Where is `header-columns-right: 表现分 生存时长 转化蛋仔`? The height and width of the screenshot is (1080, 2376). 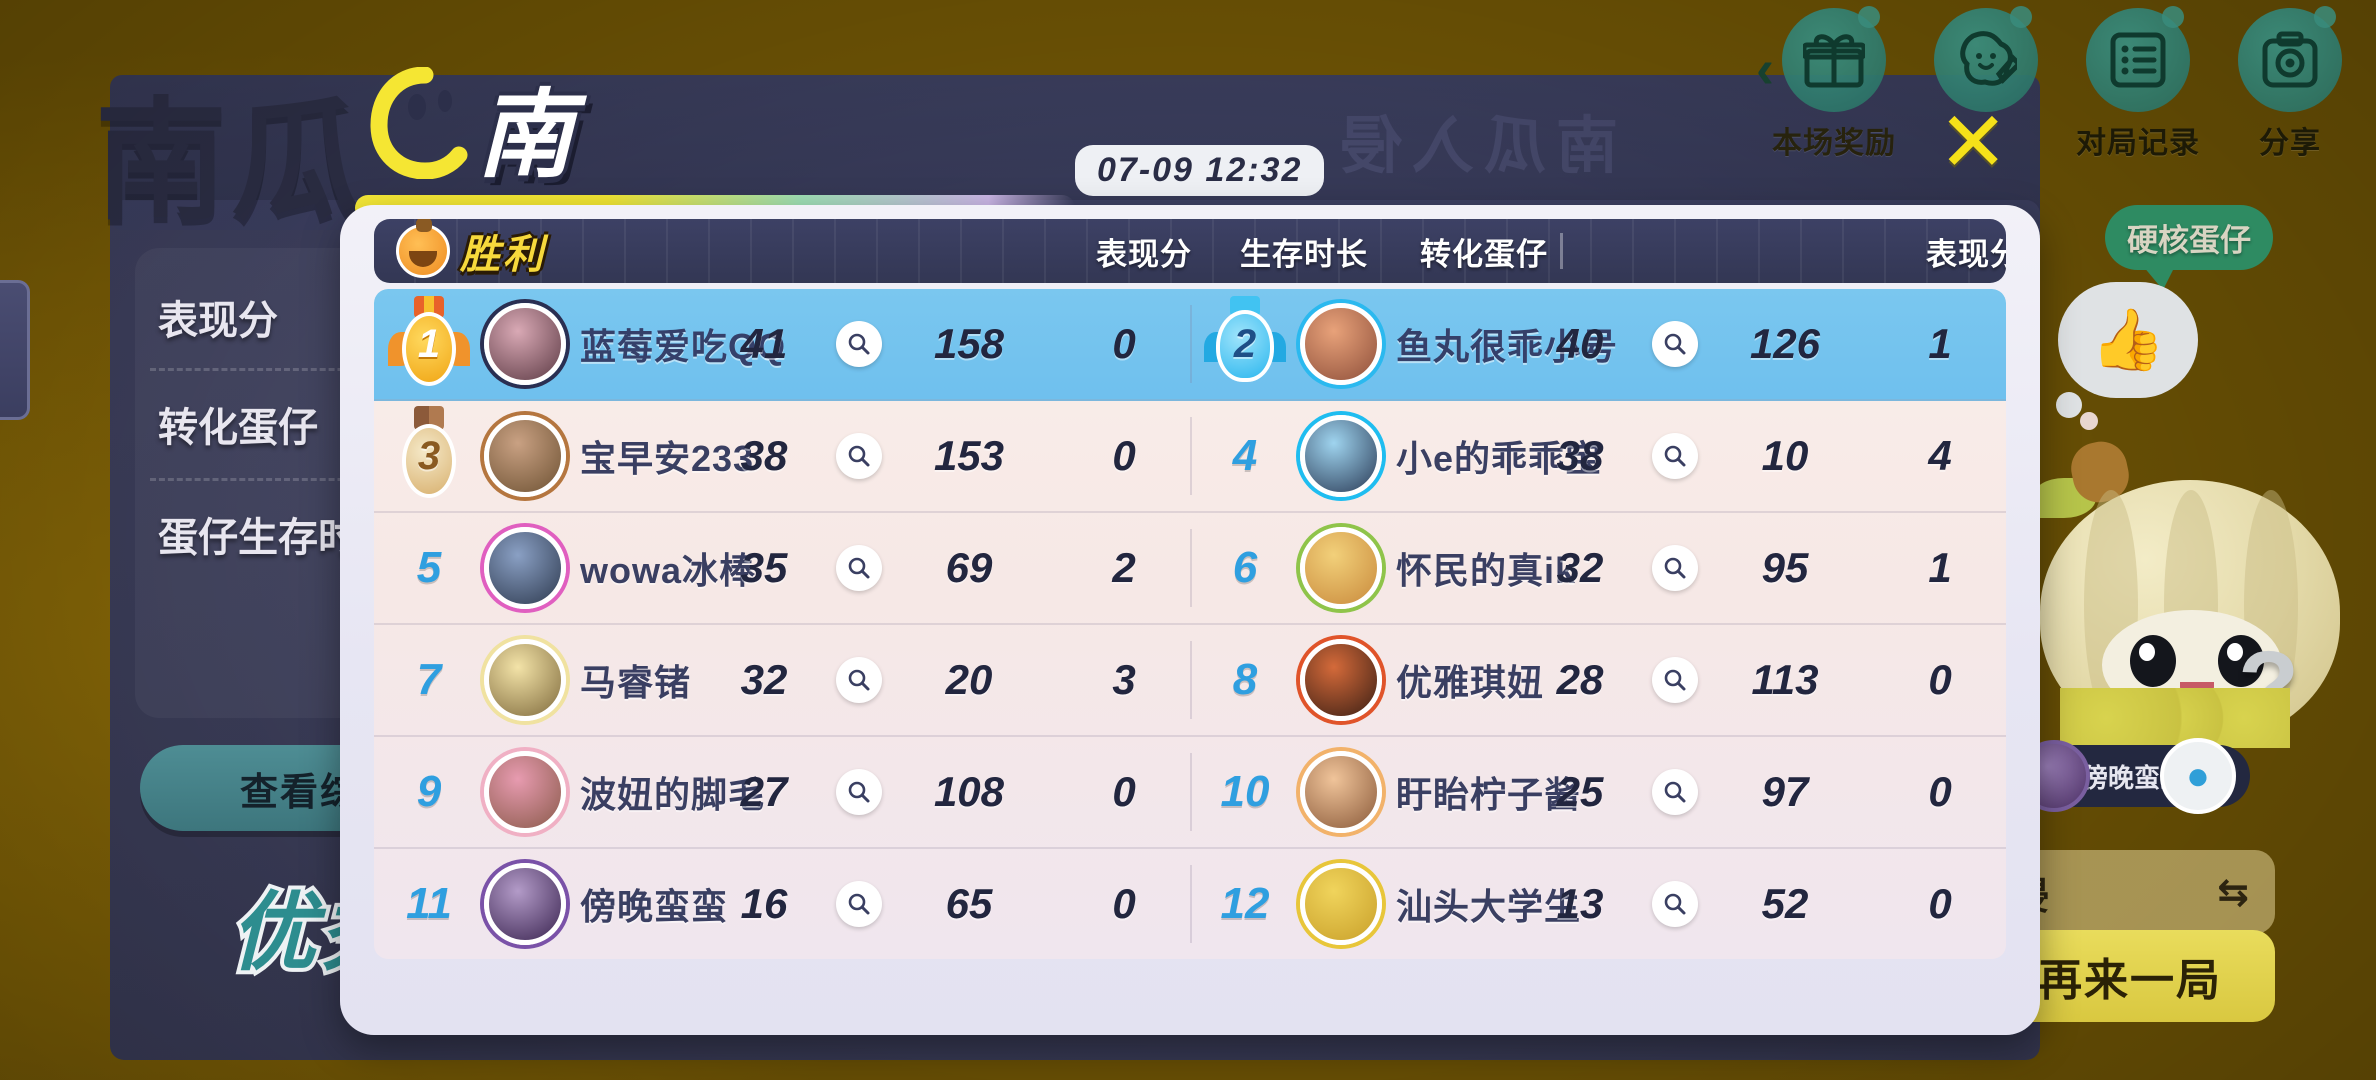 header-columns-right: 表现分 生存时长 转化蛋仔 is located at coordinates (1955, 251).